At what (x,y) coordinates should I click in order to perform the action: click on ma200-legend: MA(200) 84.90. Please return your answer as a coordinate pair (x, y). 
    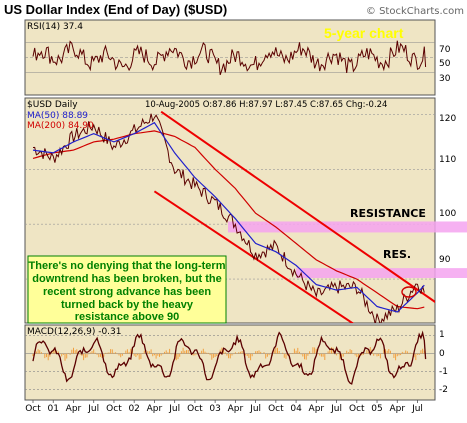
    Looking at the image, I should click on (60, 126).